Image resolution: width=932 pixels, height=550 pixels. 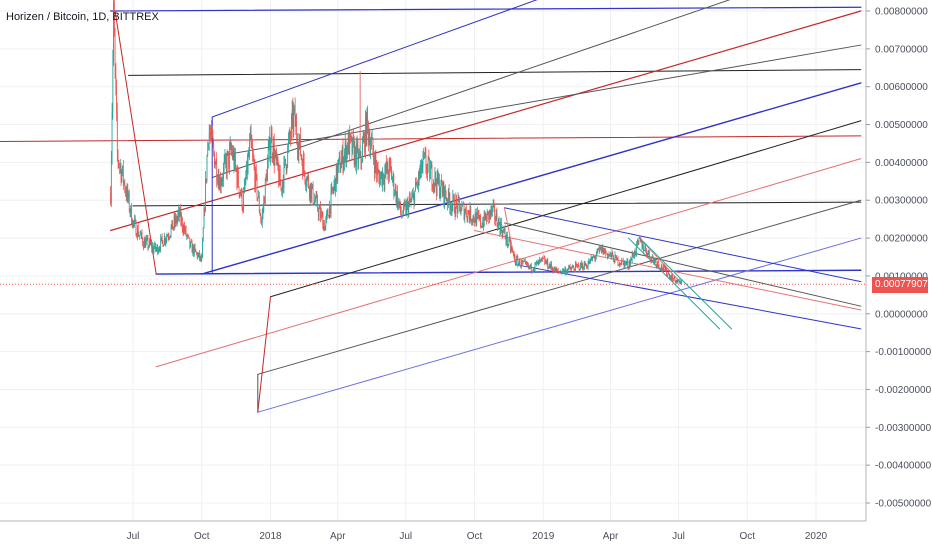 I want to click on symbol-title: Horizen / Bitcoin, 1D, BITTREX, so click(x=82, y=17).